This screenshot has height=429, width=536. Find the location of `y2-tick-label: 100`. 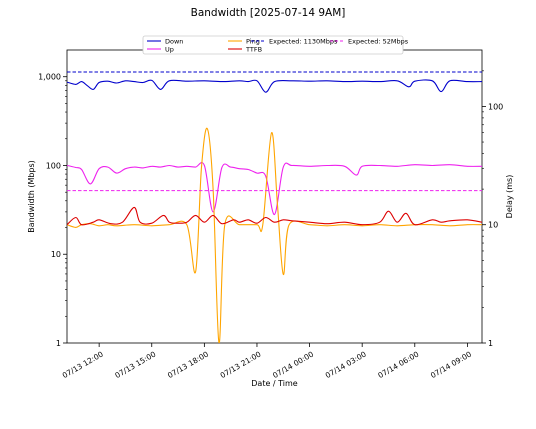

y2-tick-label: 100 is located at coordinates (495, 106).